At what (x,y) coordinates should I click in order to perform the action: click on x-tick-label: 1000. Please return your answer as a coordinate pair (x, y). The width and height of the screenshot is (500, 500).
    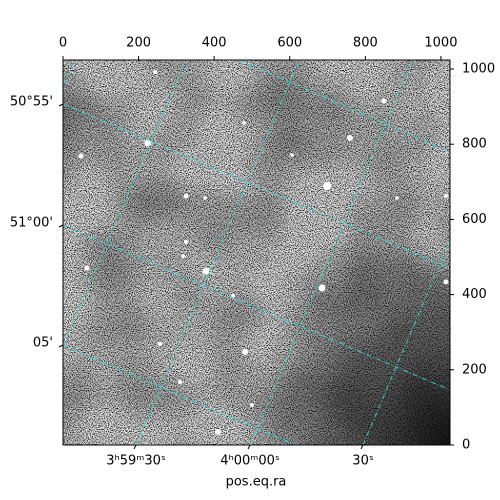
    Looking at the image, I should click on (440, 43).